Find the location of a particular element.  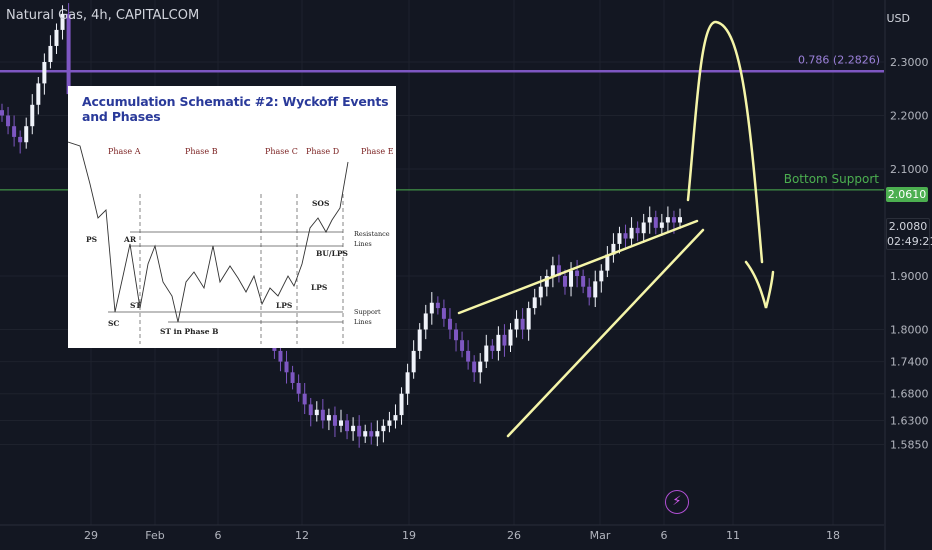

schematic-event-label: BU/LPS is located at coordinates (332, 253).